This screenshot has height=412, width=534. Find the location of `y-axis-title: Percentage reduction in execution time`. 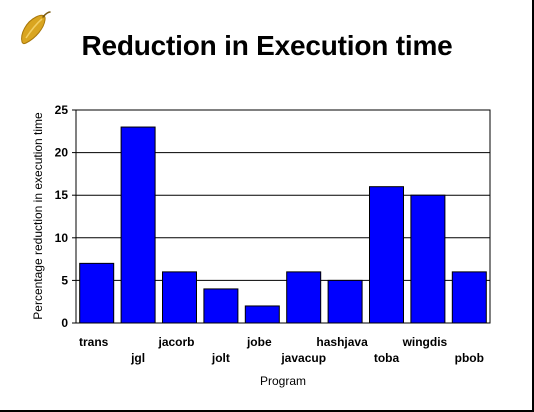

y-axis-title: Percentage reduction in execution time is located at coordinates (38, 216).